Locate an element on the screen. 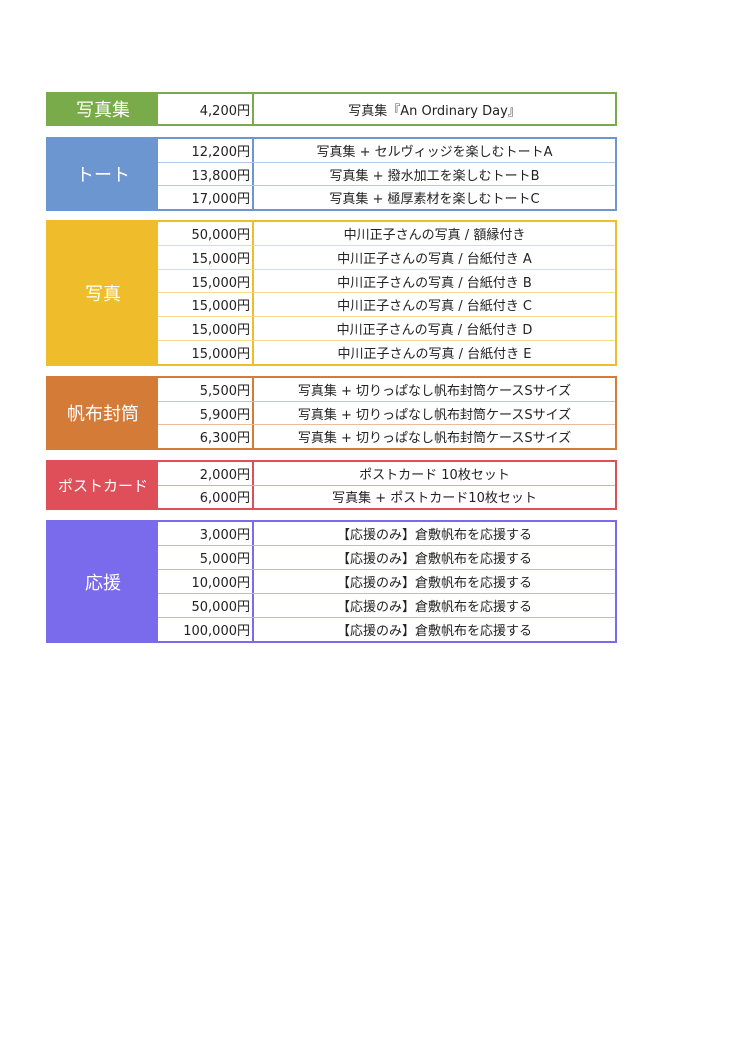 The height and width of the screenshot is (1041, 736). price-cell: 3,000円 is located at coordinates (206, 533).